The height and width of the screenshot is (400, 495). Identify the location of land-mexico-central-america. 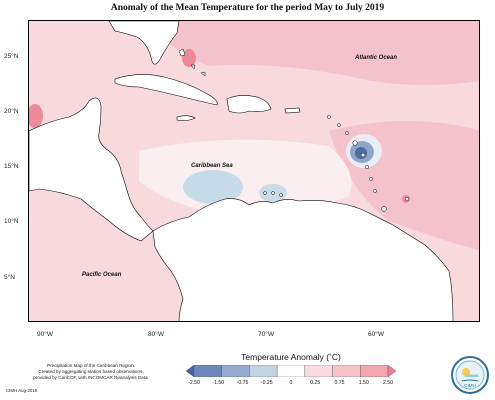
(91, 169).